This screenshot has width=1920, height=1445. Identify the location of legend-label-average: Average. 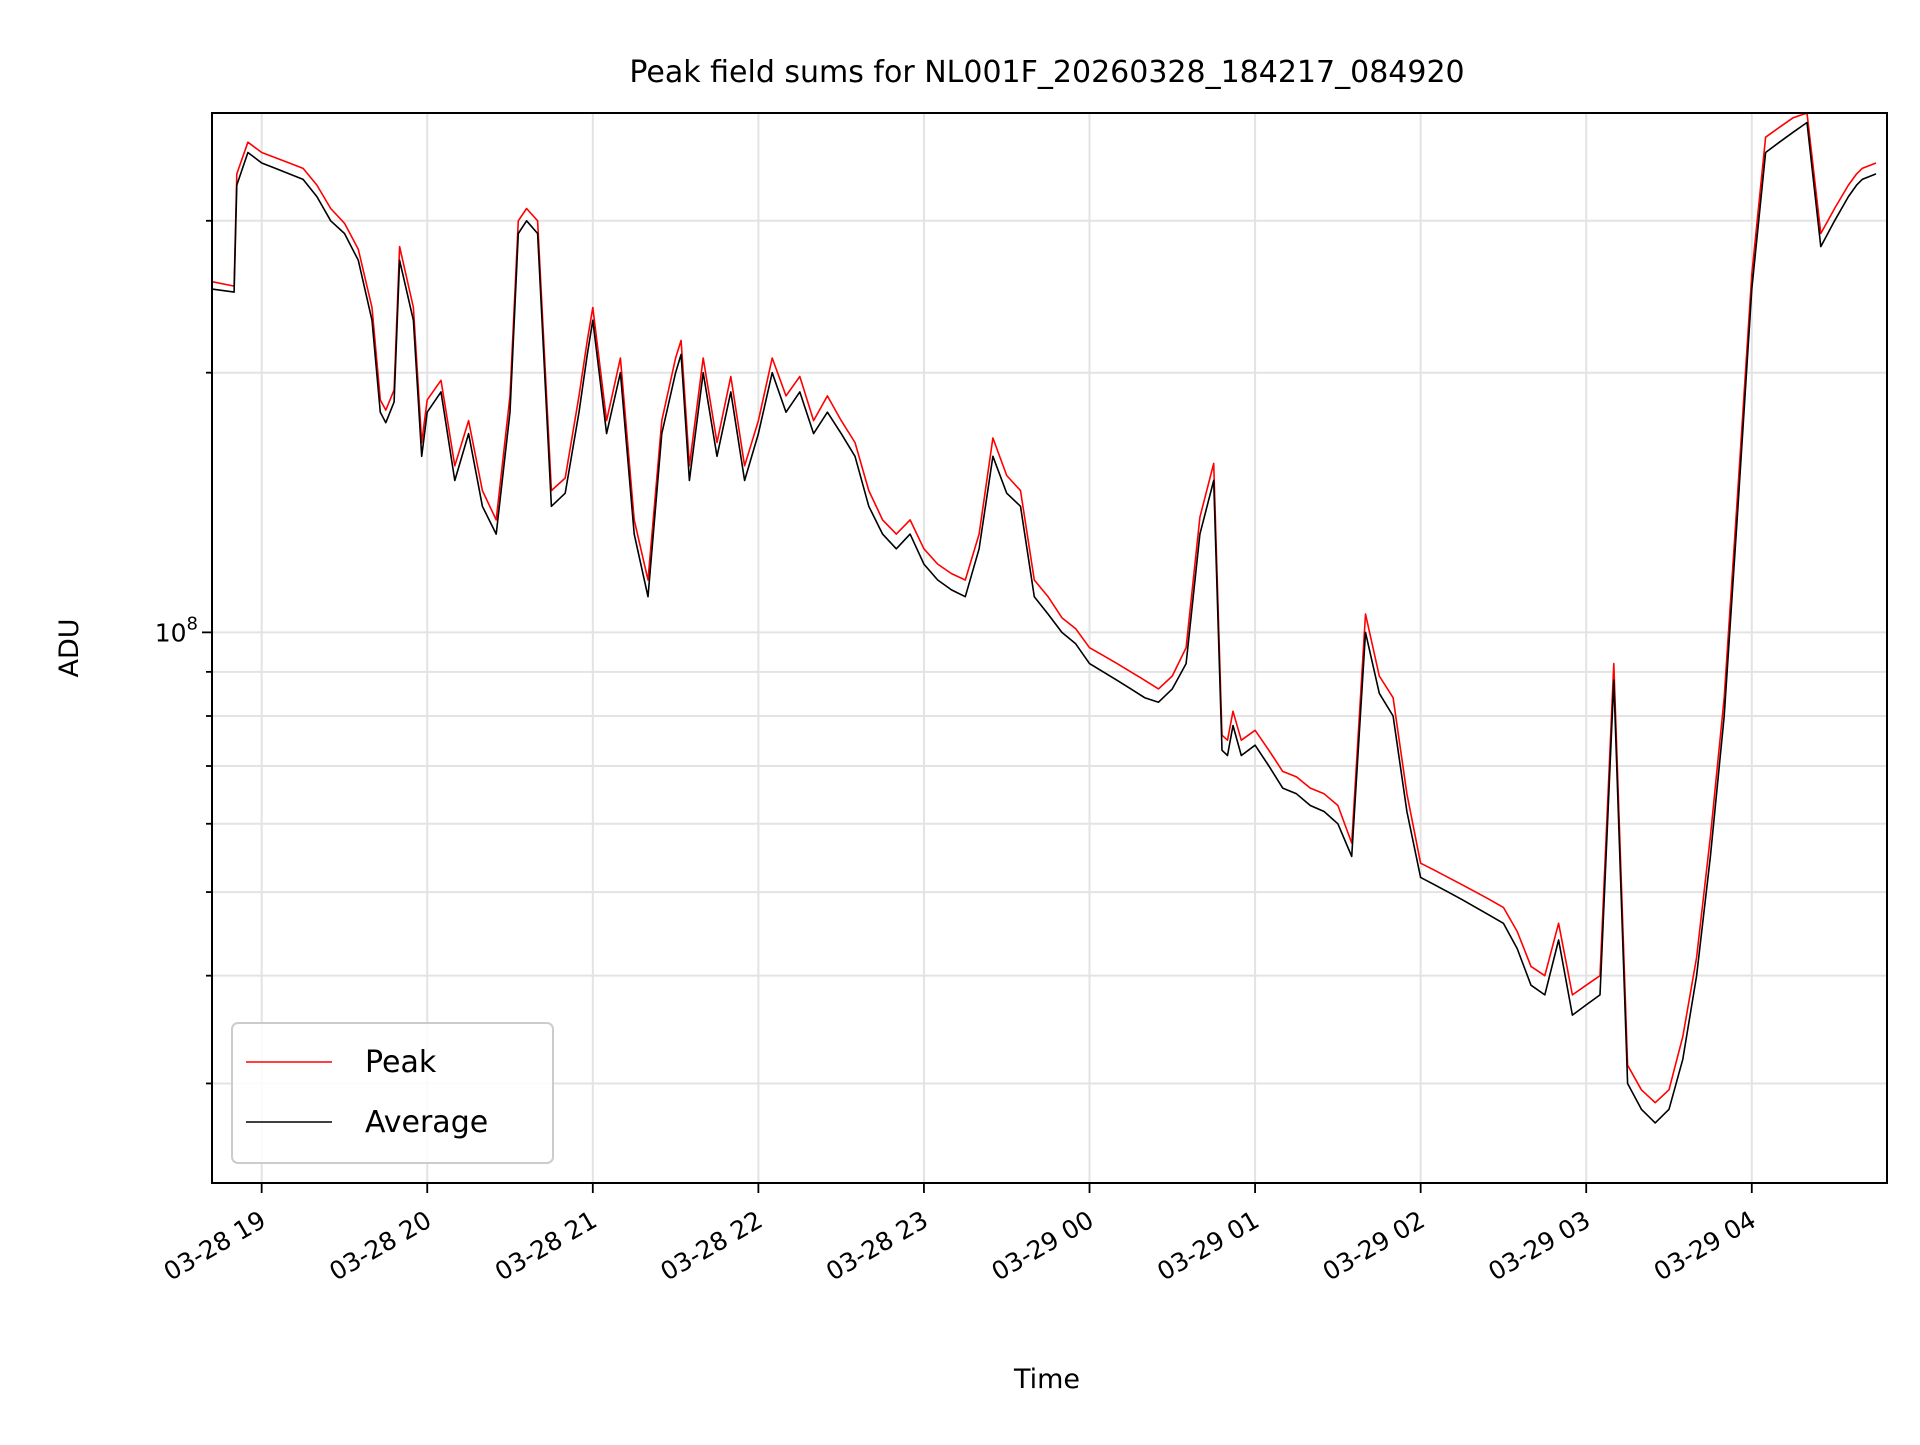
(426, 1122).